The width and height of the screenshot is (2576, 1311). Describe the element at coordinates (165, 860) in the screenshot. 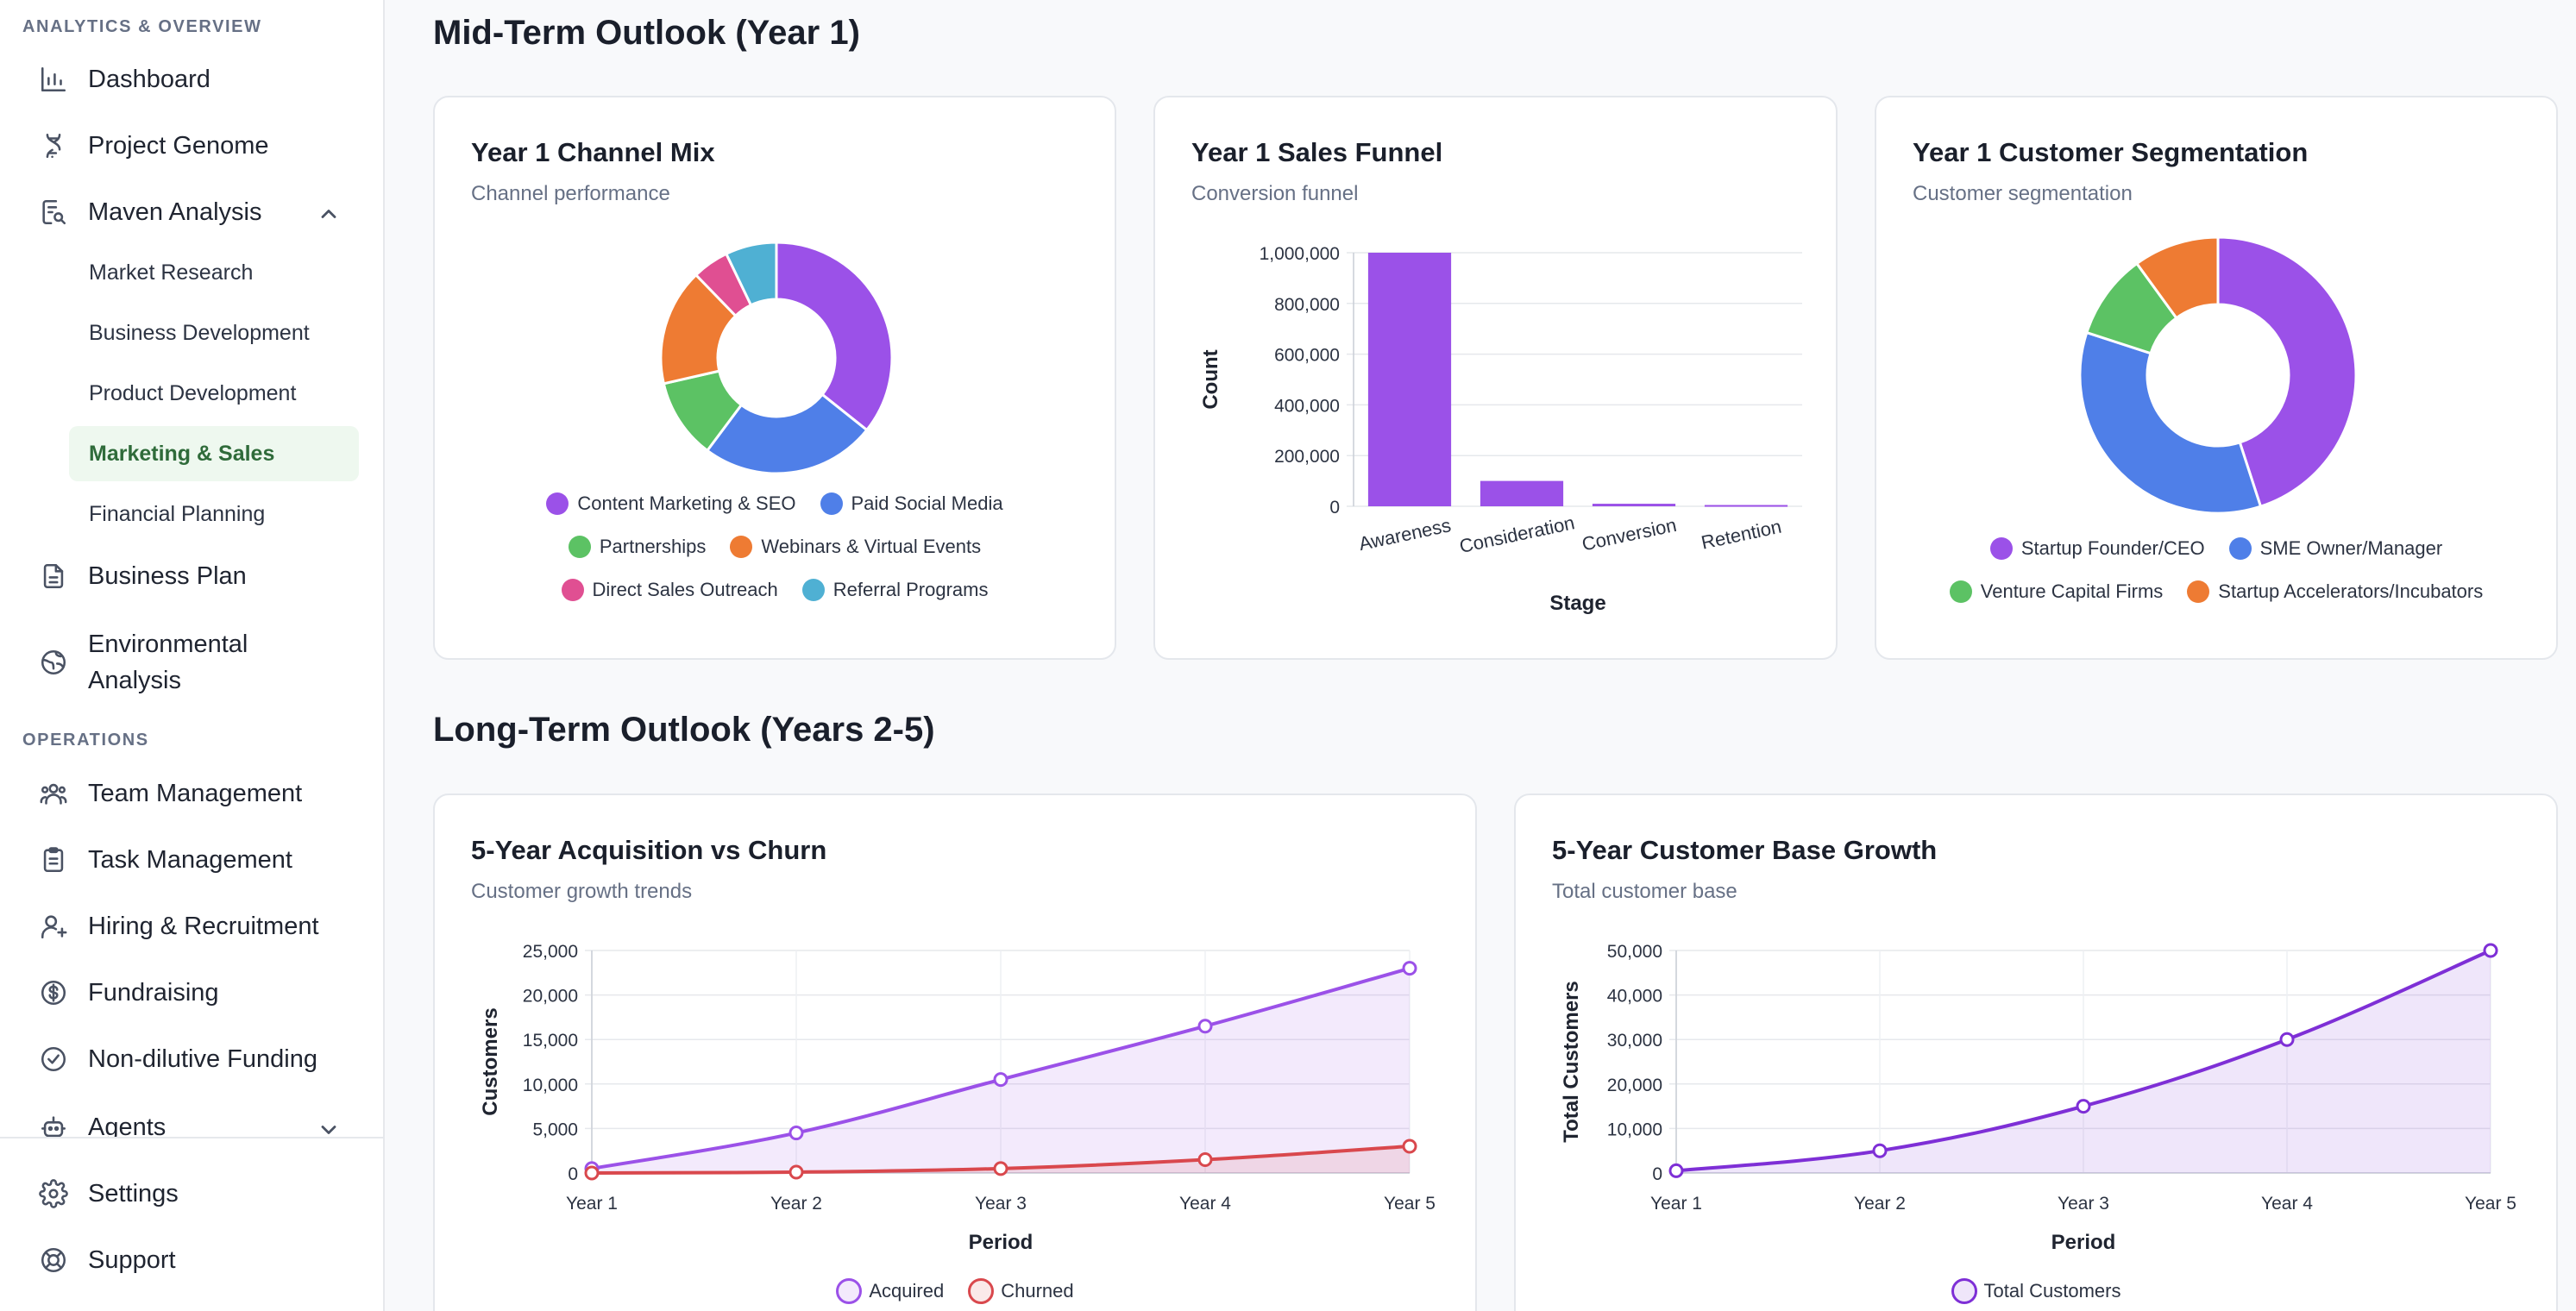

I see `sidebar-item-task-management: Task Management` at that location.